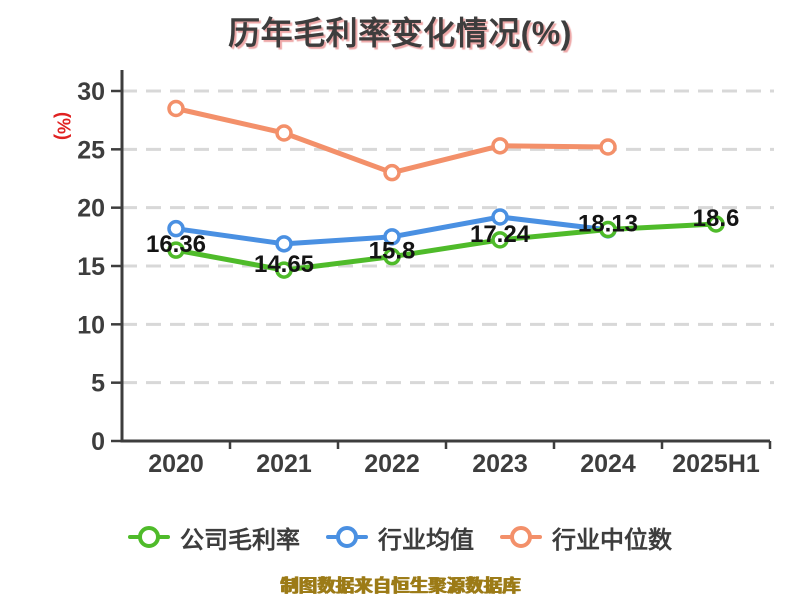 This screenshot has height=600, width=800. I want to click on x-tick-label: 2021, so click(284, 464).